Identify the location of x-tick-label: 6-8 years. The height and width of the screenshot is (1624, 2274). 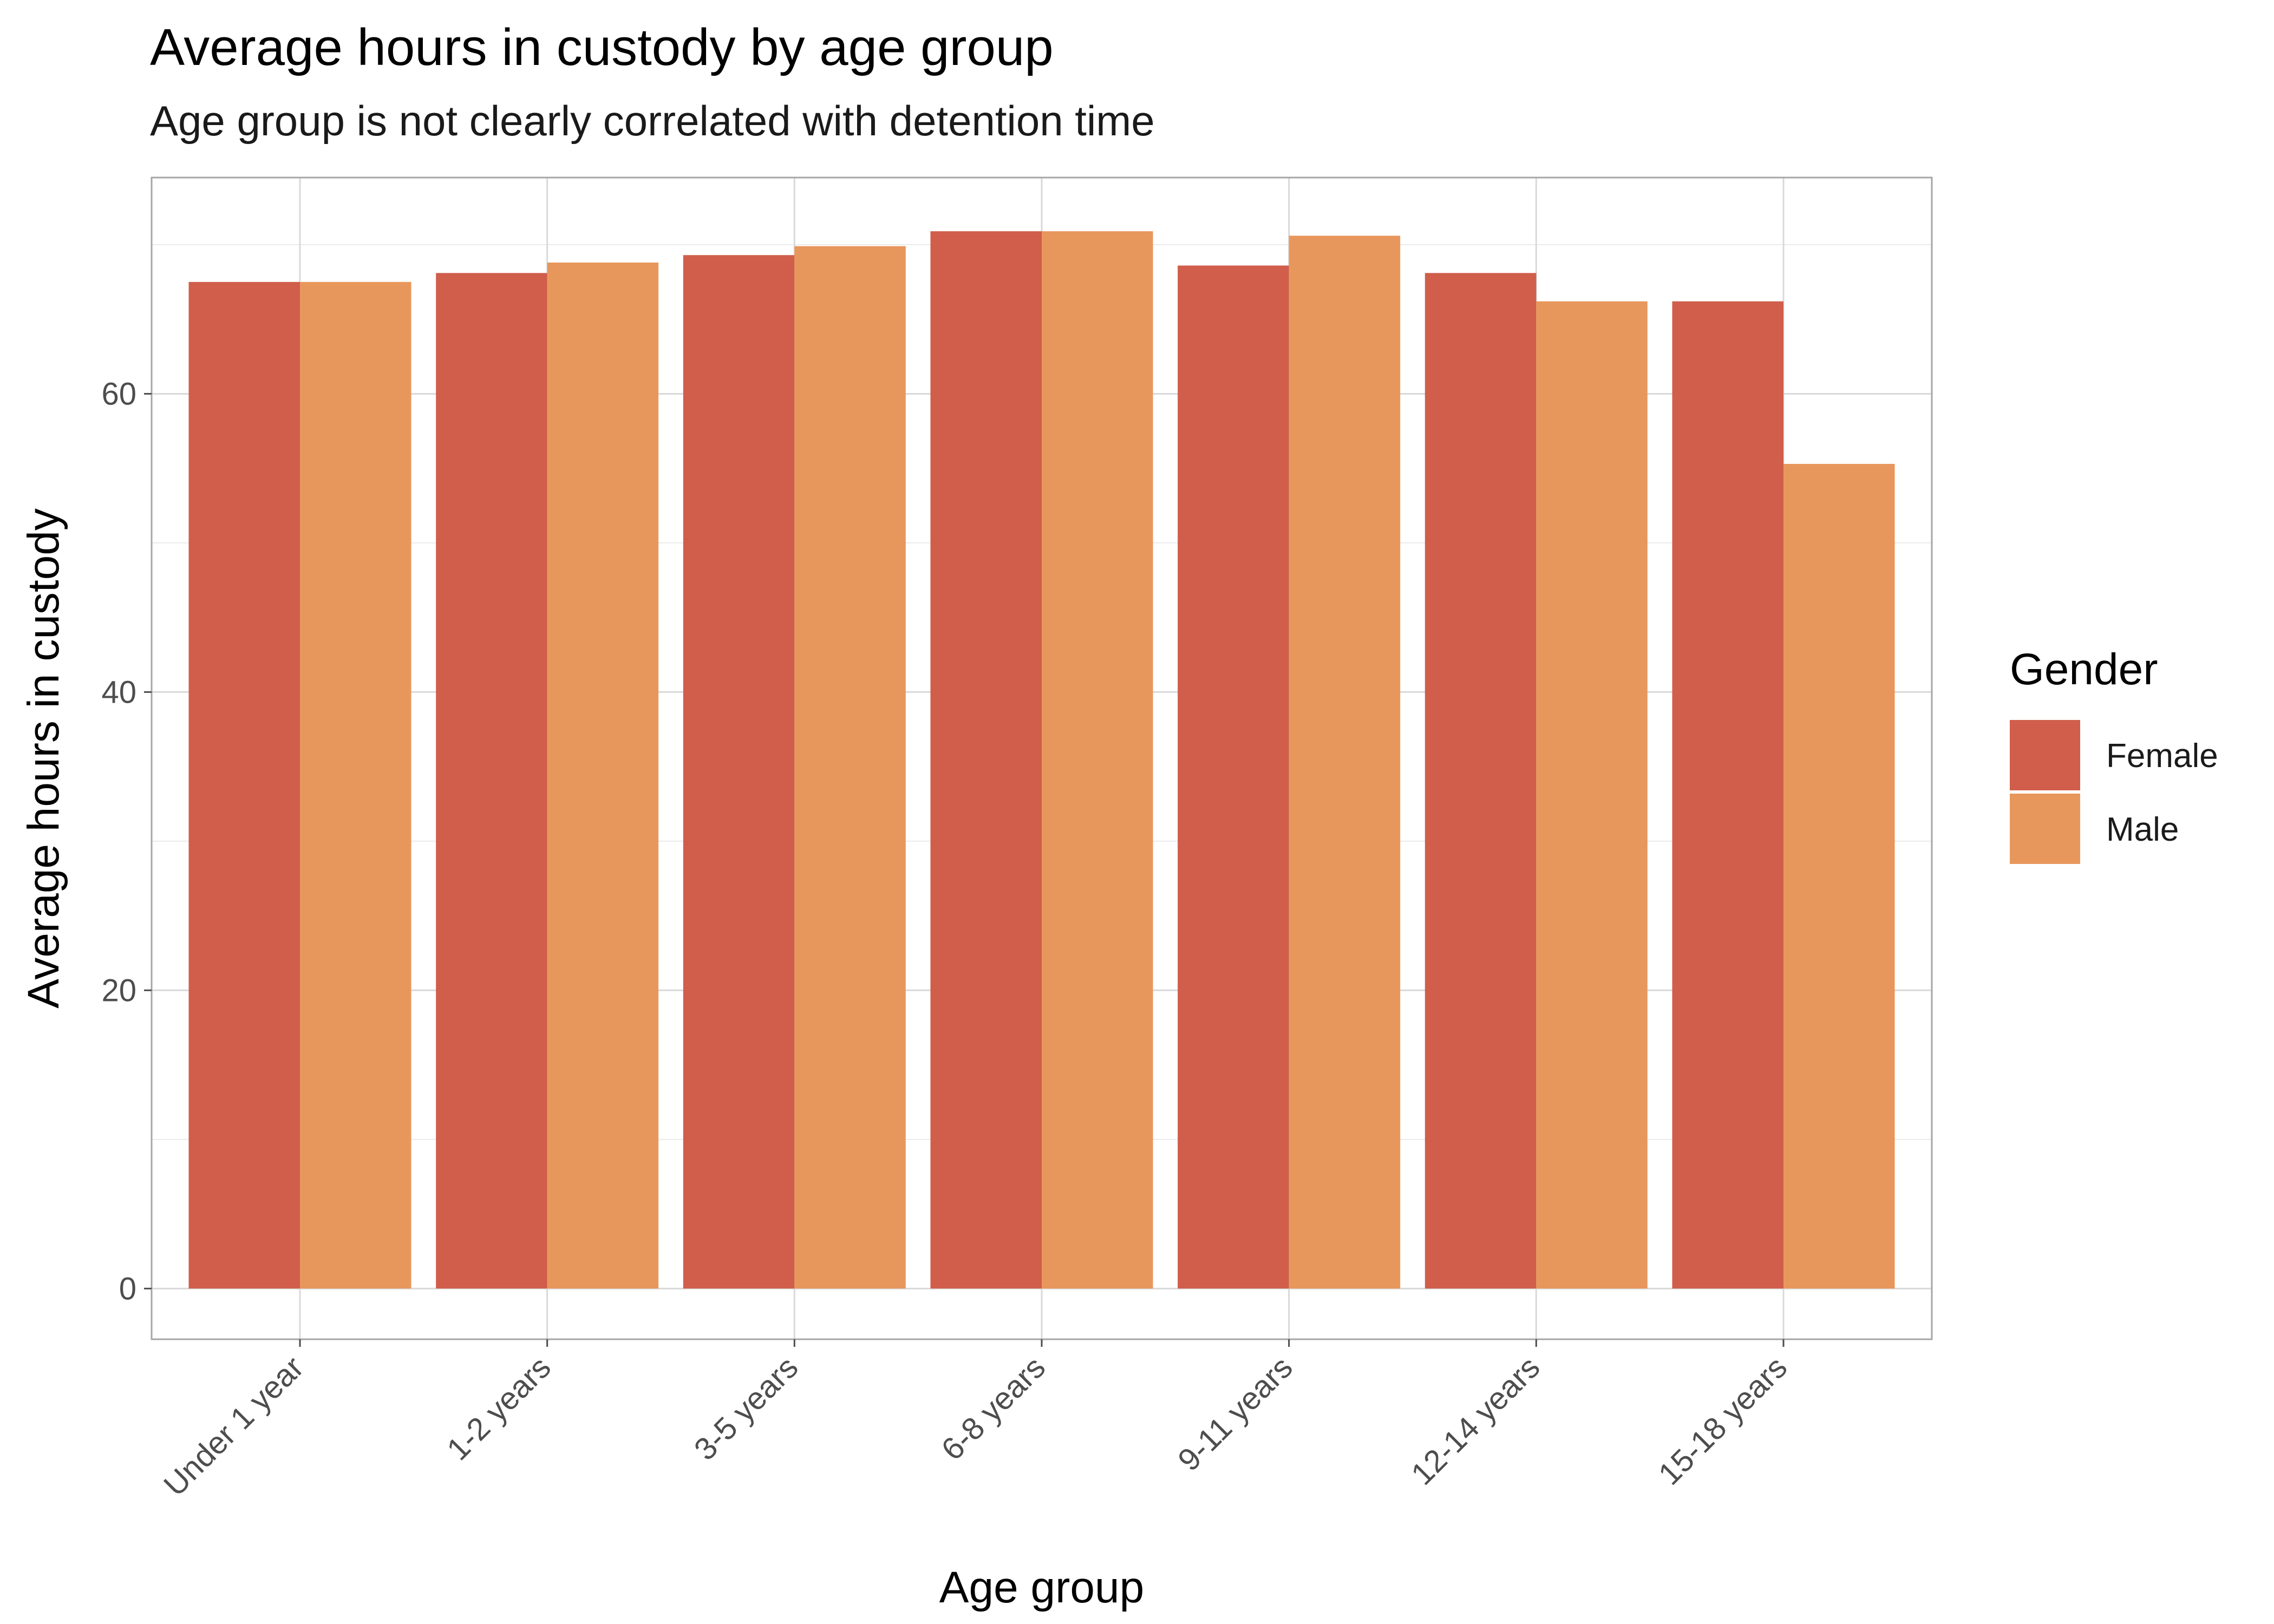
(994, 1408).